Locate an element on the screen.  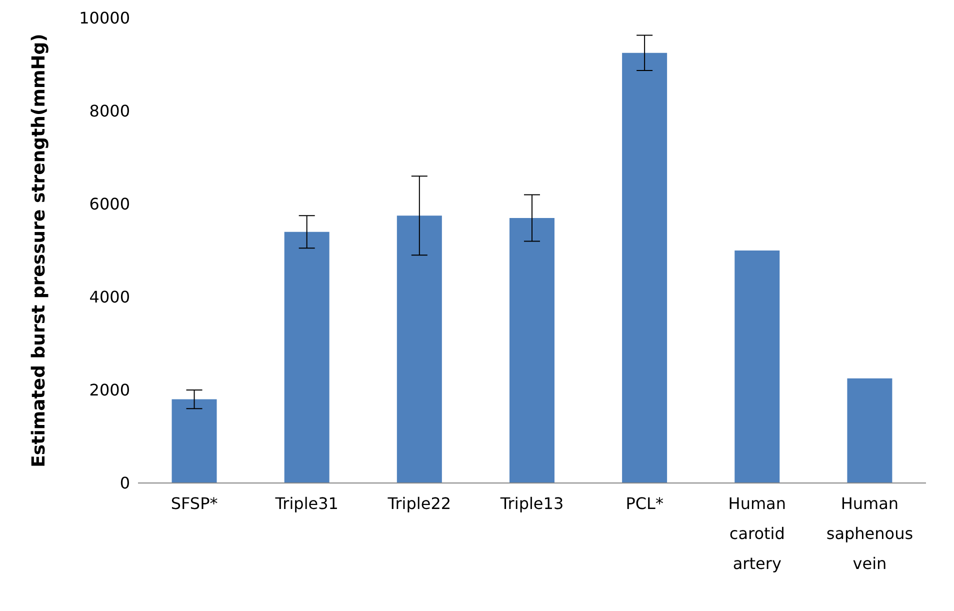
y-tick-label: 6000 is located at coordinates (109, 204).